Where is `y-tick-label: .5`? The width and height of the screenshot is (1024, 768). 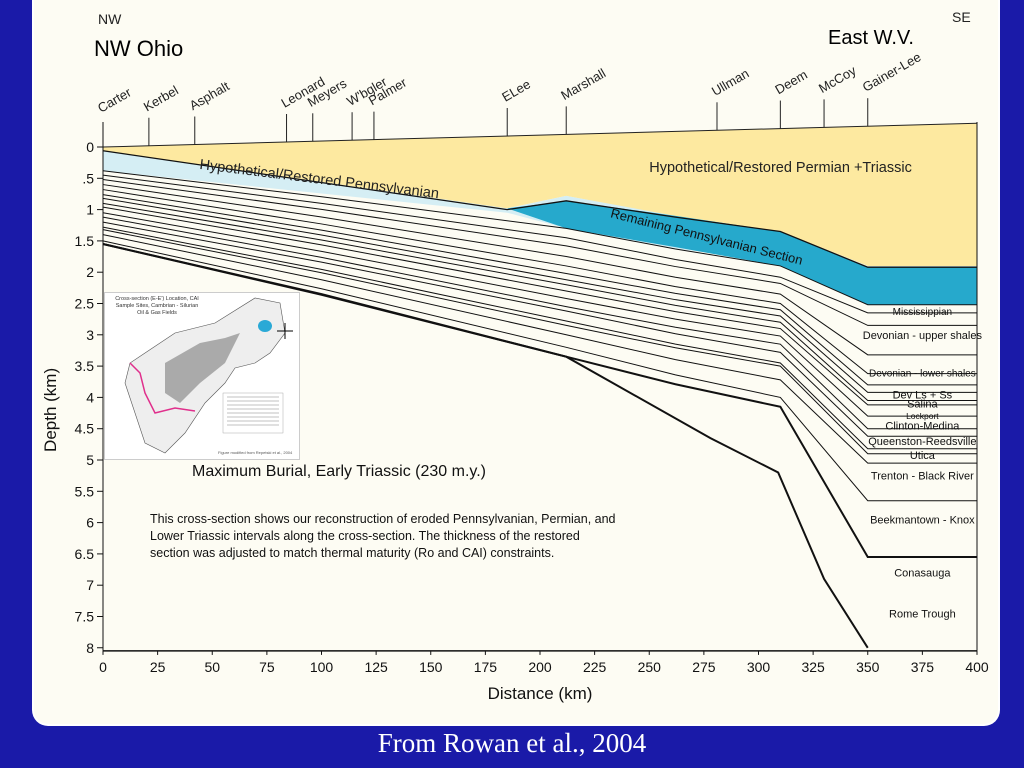 y-tick-label: .5 is located at coordinates (88, 178).